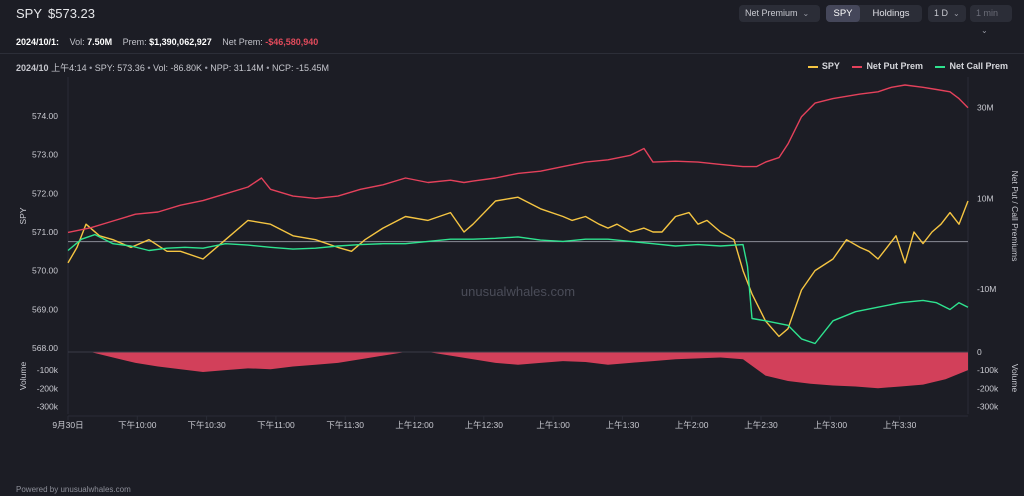 This screenshot has width=1024, height=496. I want to click on toggle-spy: SPY, so click(843, 13).